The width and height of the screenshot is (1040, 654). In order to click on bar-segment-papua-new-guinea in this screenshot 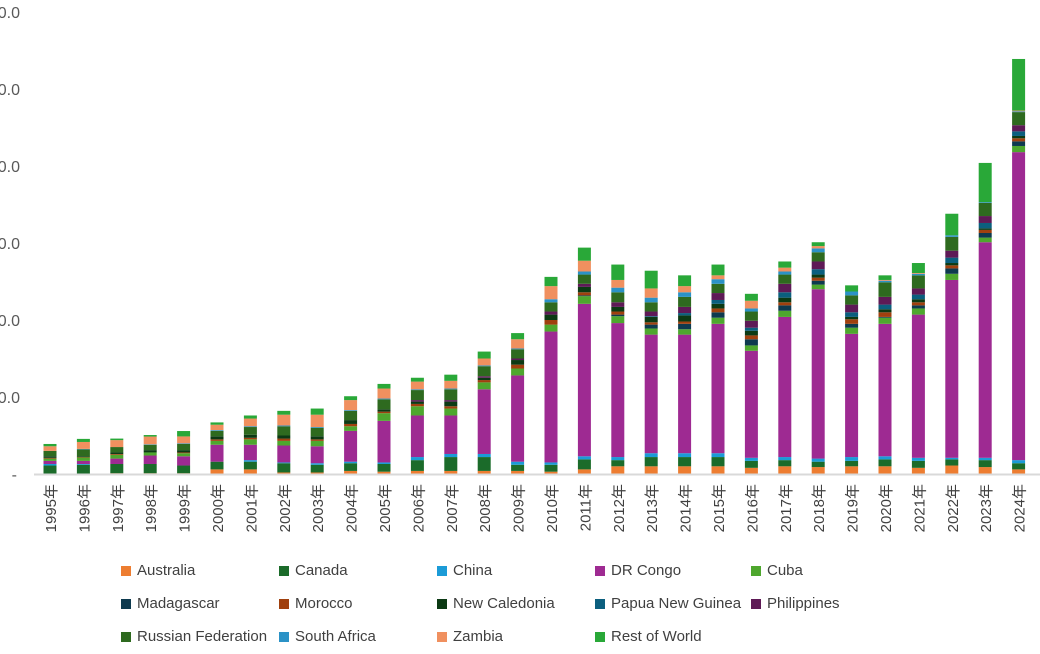, I will do `click(952, 260)`.